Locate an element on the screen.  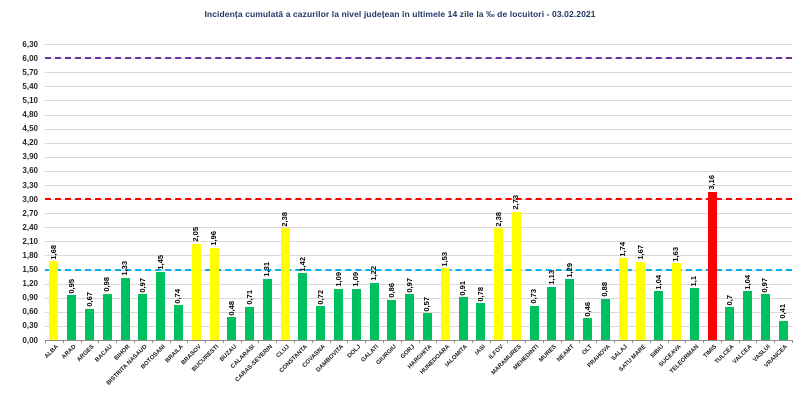
y-axis-label: 6,30 is located at coordinates (30, 44).